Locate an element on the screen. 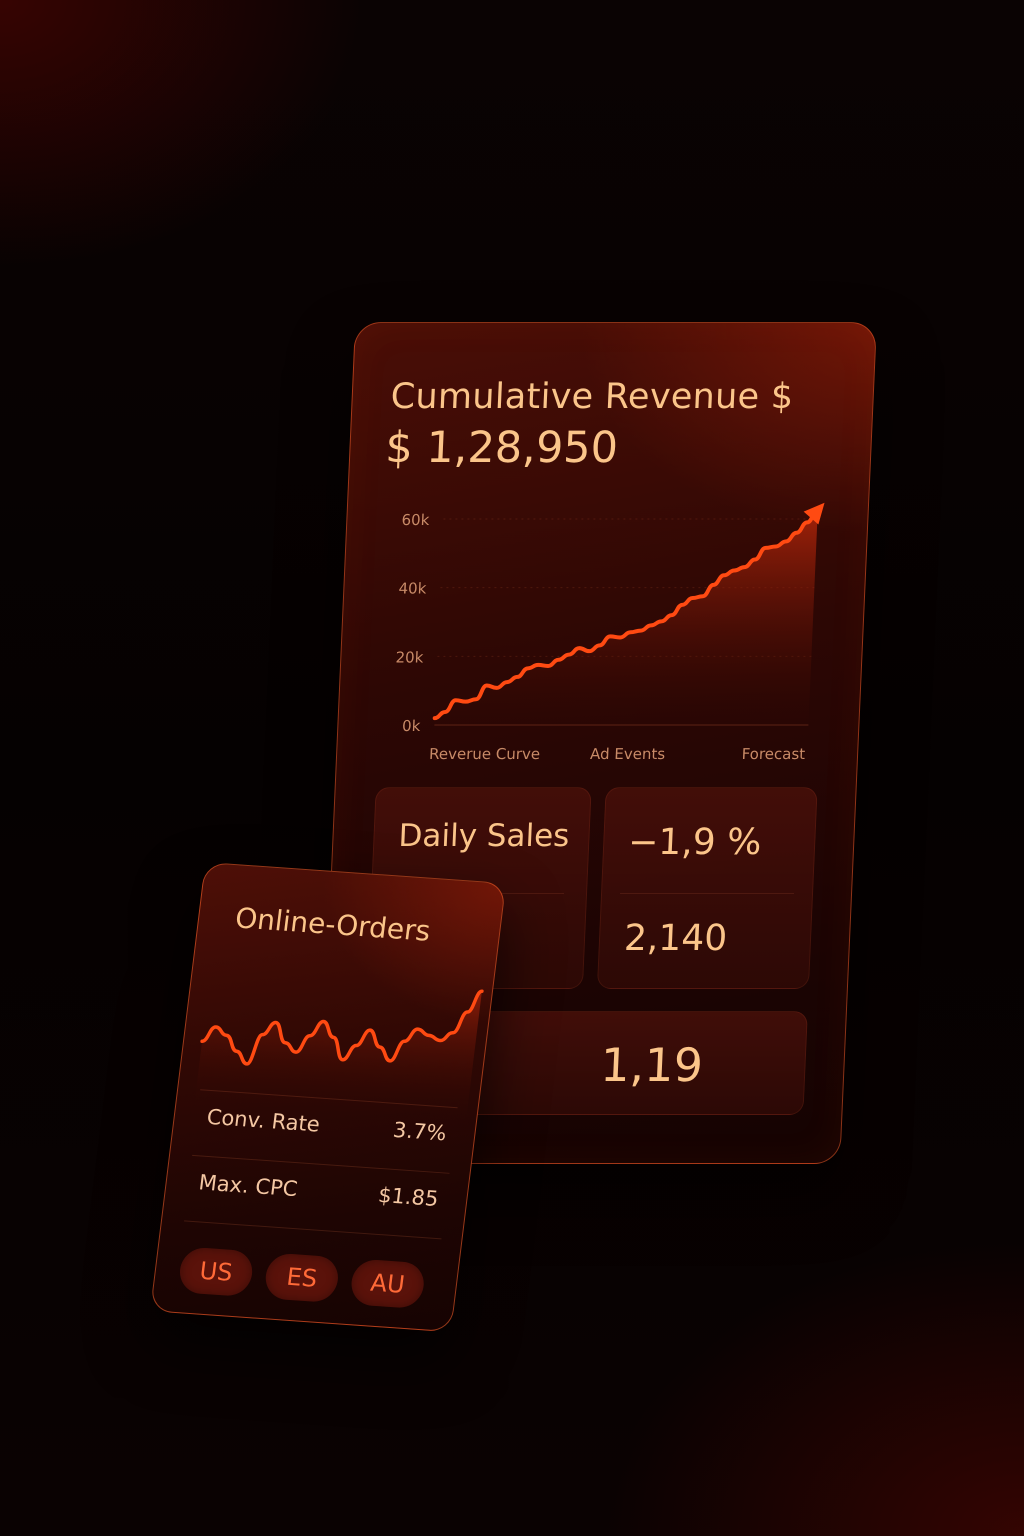 Image resolution: width=1024 pixels, height=1536 pixels. x-axis-label: Reverue Curve is located at coordinates (485, 754).